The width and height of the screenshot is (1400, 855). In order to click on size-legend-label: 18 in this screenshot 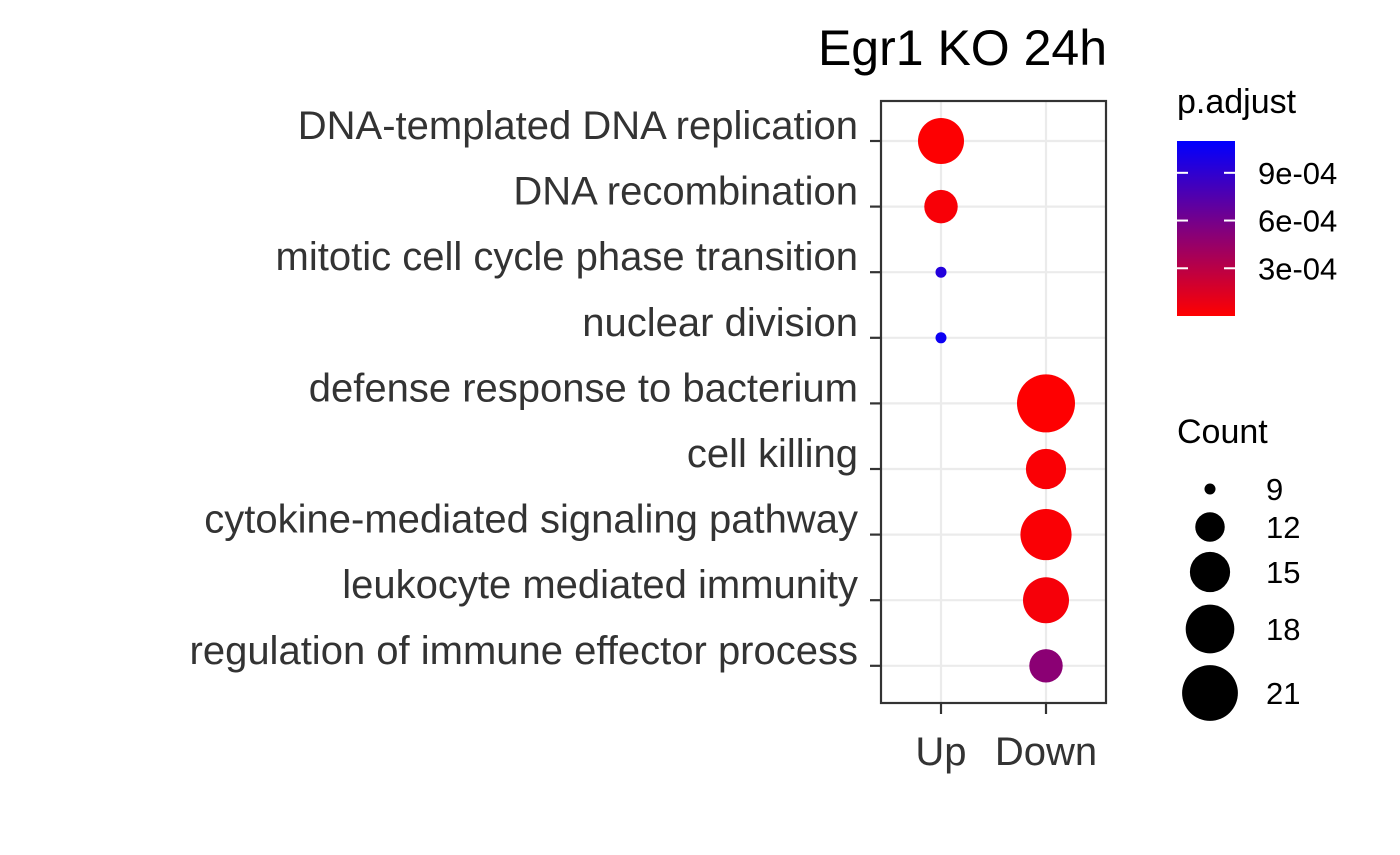, I will do `click(1283, 629)`.